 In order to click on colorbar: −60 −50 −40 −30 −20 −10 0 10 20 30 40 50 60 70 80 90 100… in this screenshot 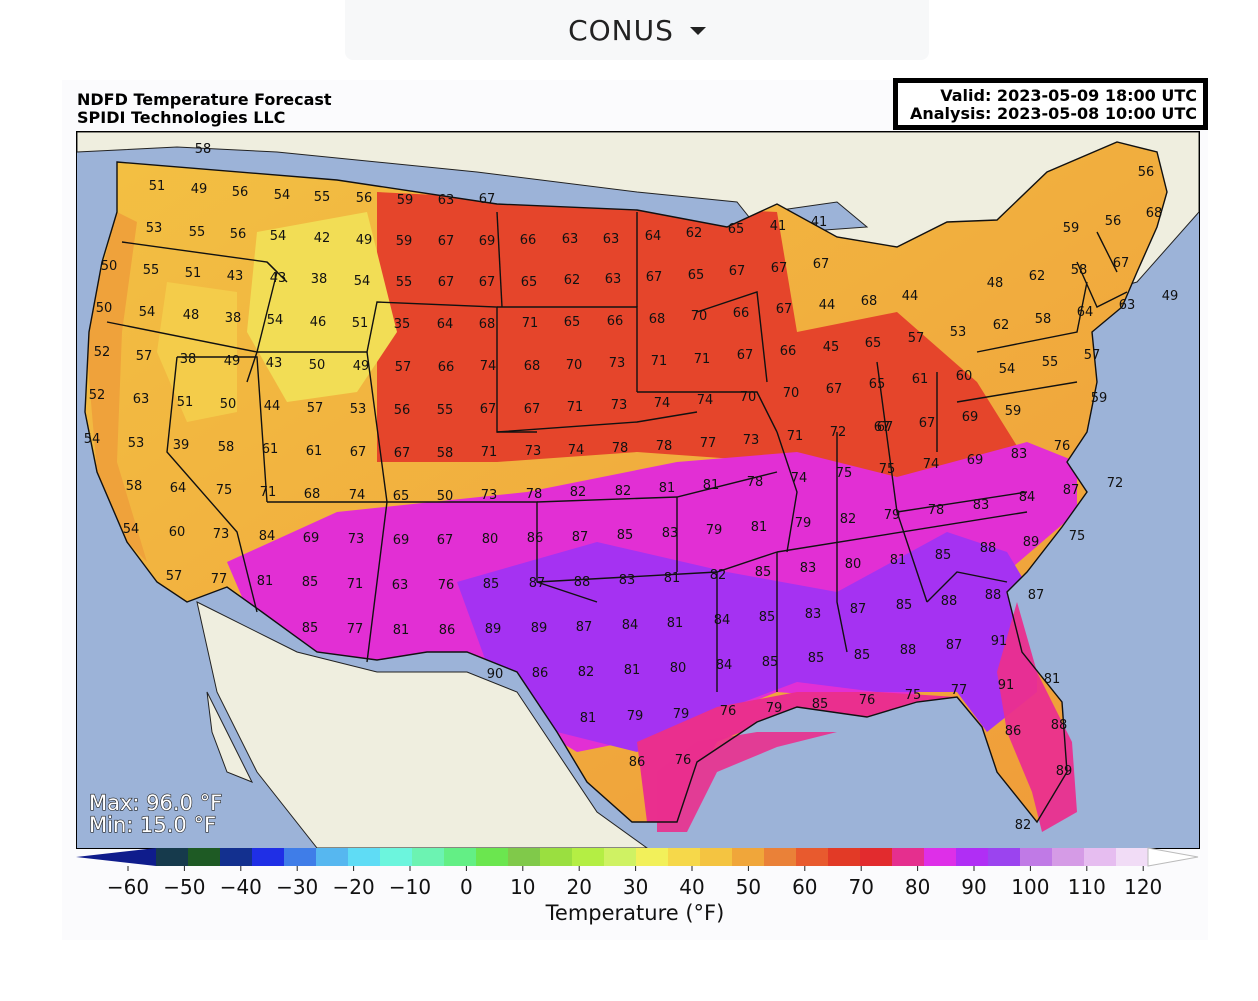, I will do `click(637, 873)`.